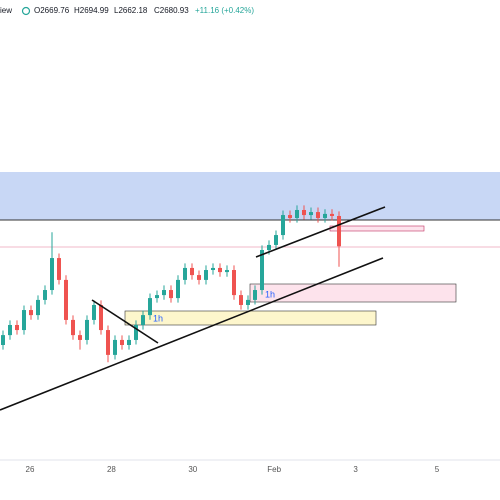 The image size is (500, 500). What do you see at coordinates (437, 469) in the screenshot?
I see `x-axis-label: 5` at bounding box center [437, 469].